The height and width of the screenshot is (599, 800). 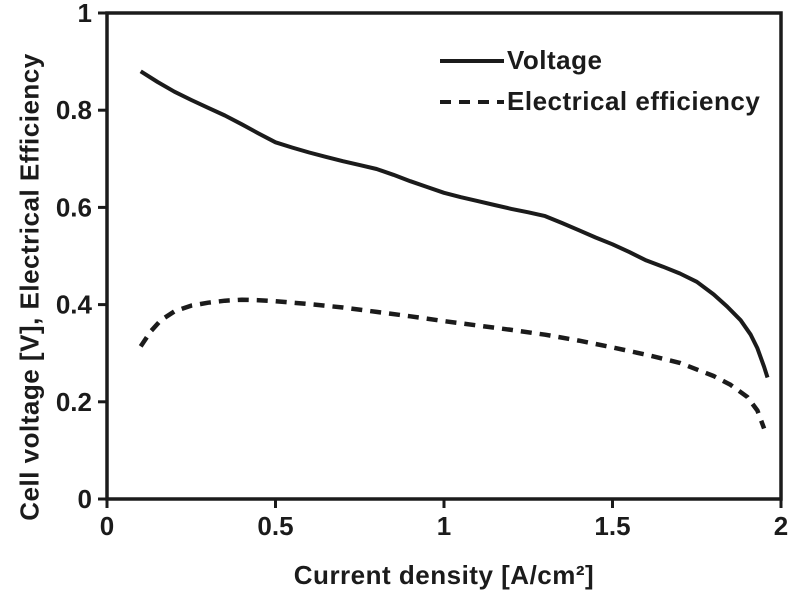 What do you see at coordinates (444, 575) in the screenshot?
I see `x-axis-label: Current density [A/cm²]` at bounding box center [444, 575].